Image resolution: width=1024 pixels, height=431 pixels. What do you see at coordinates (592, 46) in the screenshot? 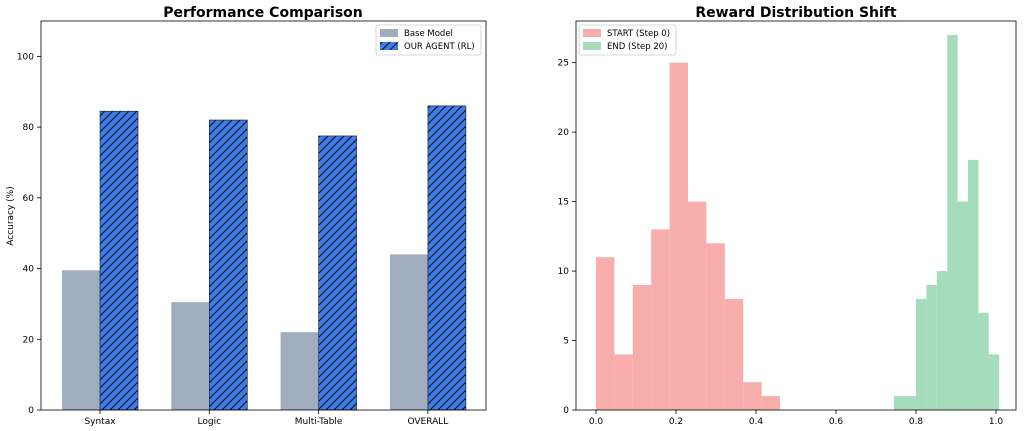
I see `legend-swatch-end` at bounding box center [592, 46].